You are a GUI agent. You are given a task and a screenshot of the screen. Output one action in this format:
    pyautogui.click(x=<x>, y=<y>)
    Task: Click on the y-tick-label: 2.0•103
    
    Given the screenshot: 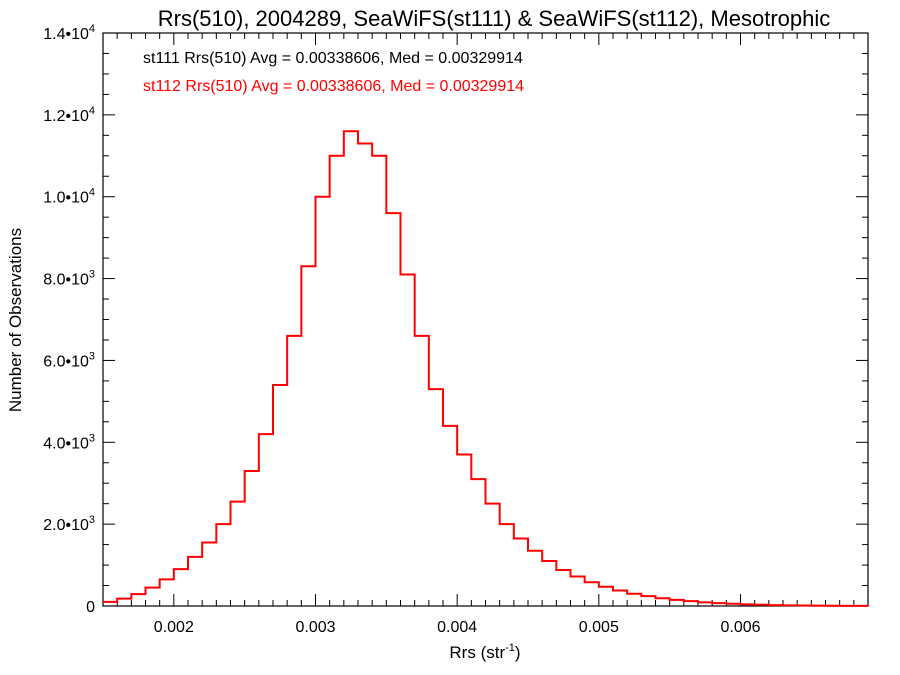 What is the action you would take?
    pyautogui.click(x=69, y=524)
    